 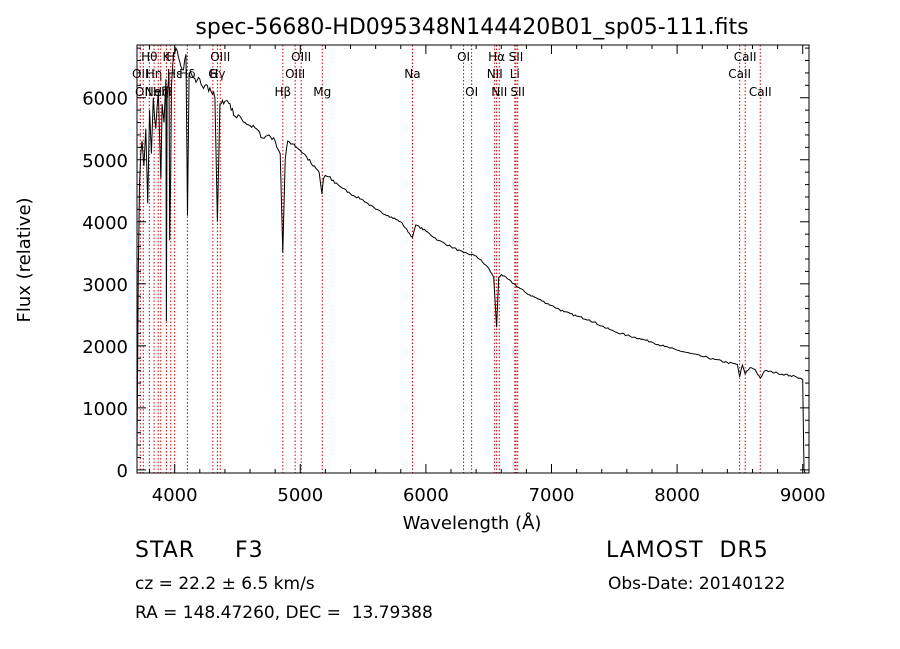 I want to click on line-label: G, so click(x=212, y=74).